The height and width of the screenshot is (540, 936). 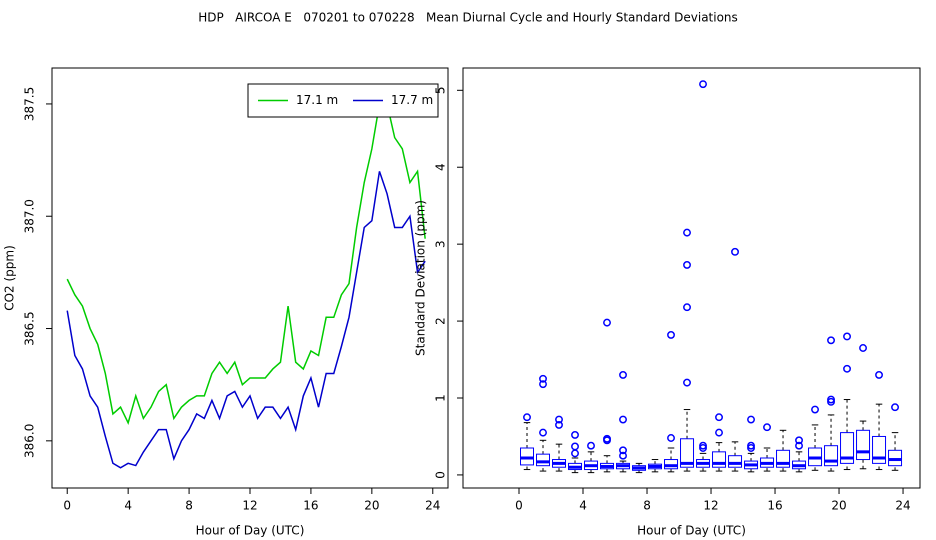 What do you see at coordinates (30, 441) in the screenshot?
I see `y-tick-label: 386.0` at bounding box center [30, 441].